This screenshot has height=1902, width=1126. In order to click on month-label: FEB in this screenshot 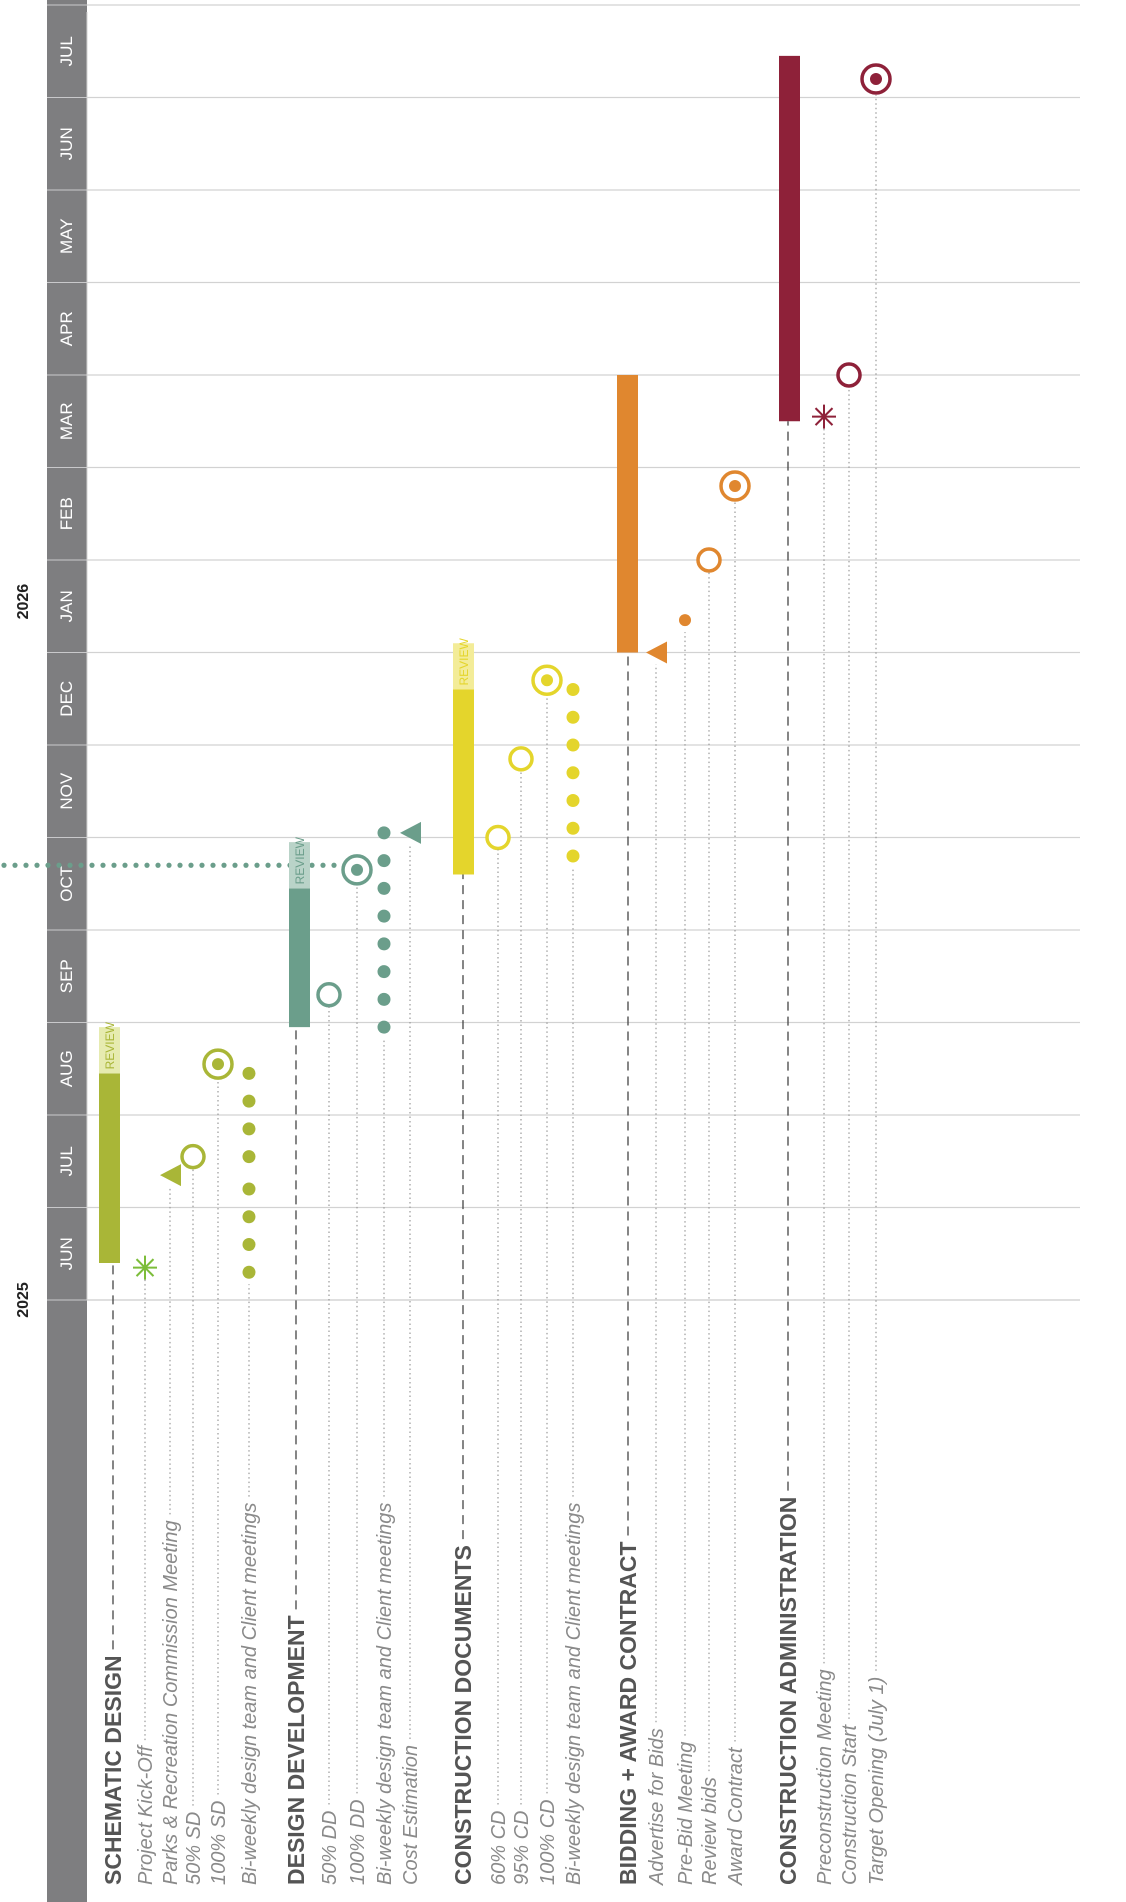, I will do `click(66, 513)`.